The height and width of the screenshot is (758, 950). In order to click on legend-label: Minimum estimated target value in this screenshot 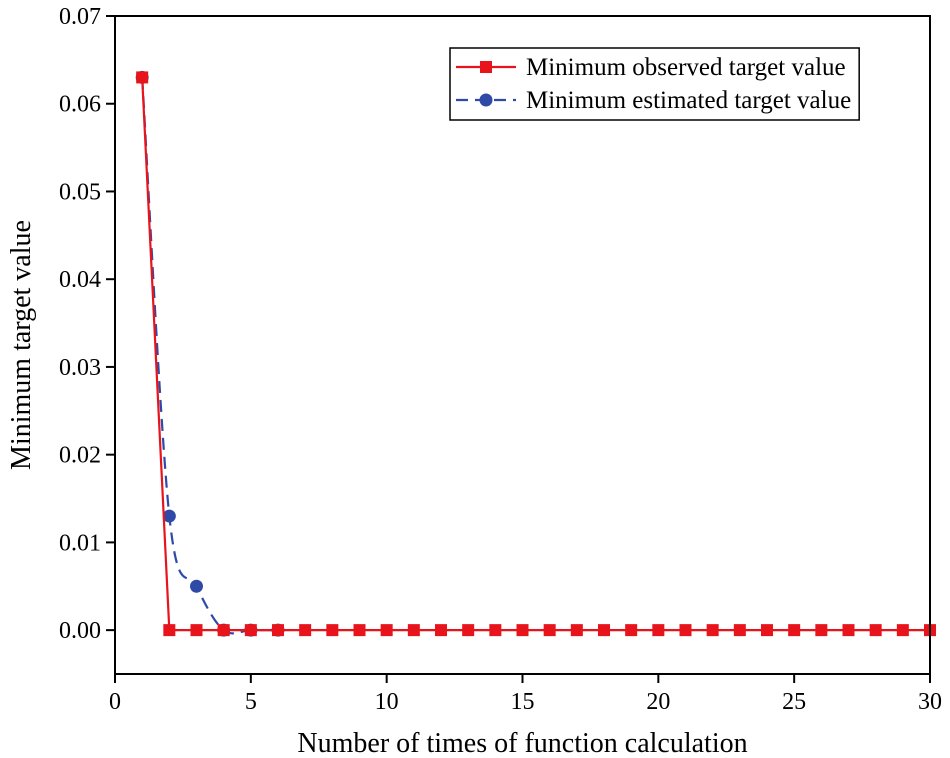, I will do `click(688, 100)`.